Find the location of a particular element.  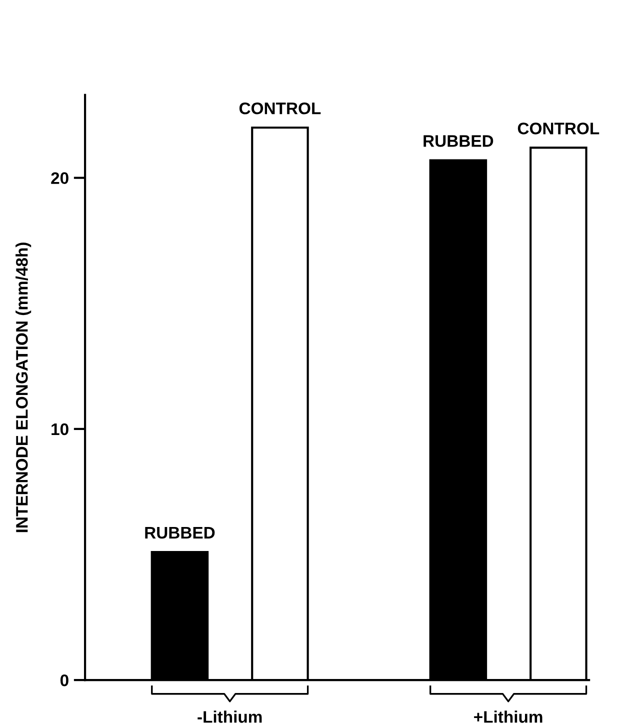

y-axis-title: INTERNODE ELONGATION (mm/48h) is located at coordinates (24, 387).